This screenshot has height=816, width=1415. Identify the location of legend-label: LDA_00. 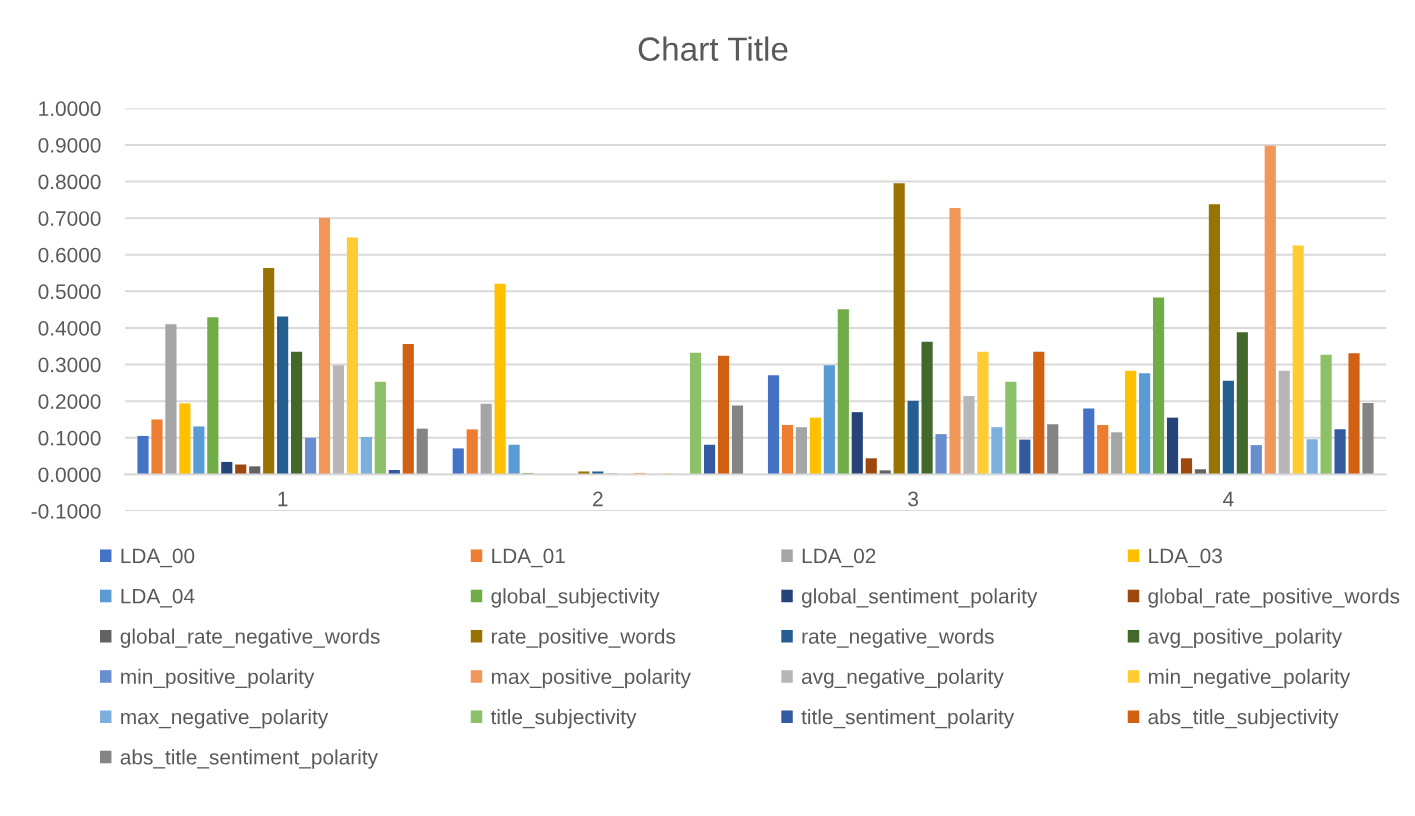
(158, 558).